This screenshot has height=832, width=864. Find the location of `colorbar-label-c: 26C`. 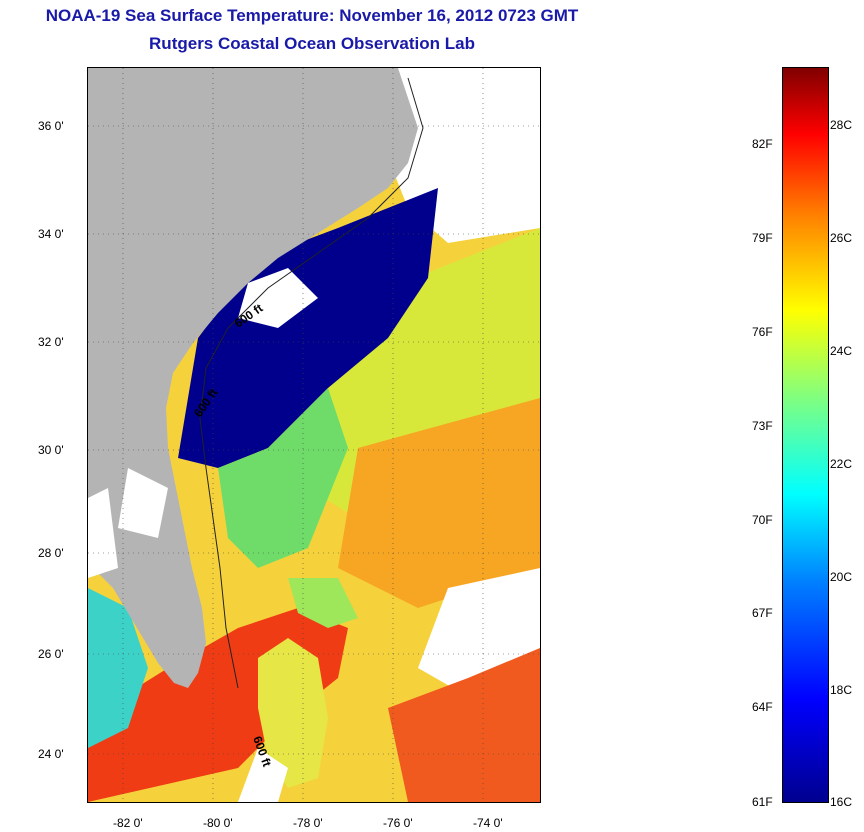

colorbar-label-c: 26C is located at coordinates (841, 238).